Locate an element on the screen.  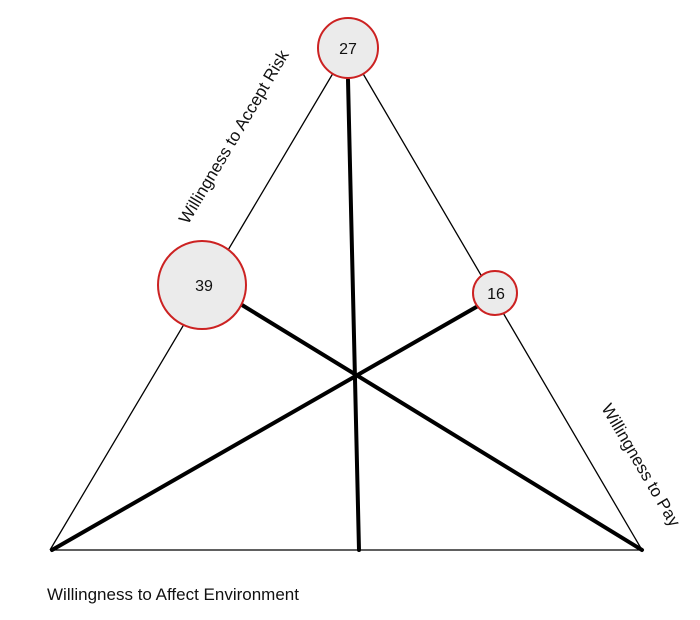
node-left-circle is located at coordinates (202, 285).